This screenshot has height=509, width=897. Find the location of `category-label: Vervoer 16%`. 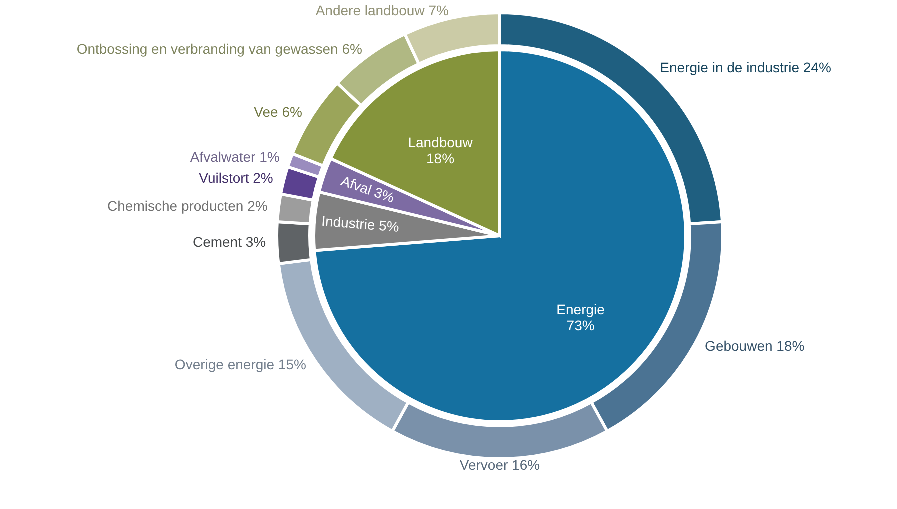

category-label: Vervoer 16% is located at coordinates (500, 465).